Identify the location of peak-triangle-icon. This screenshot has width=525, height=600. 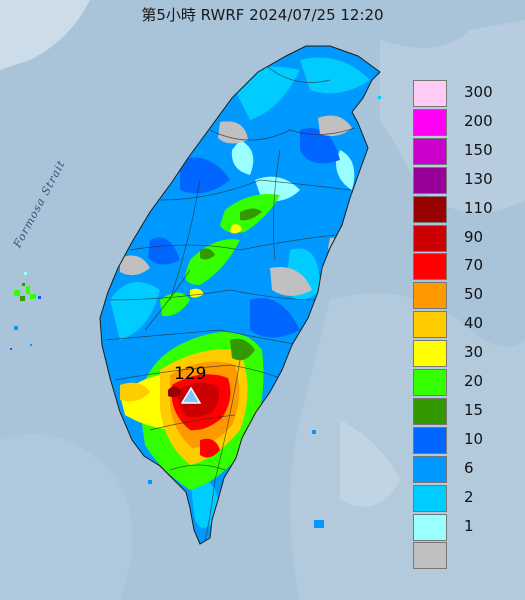
(191, 395).